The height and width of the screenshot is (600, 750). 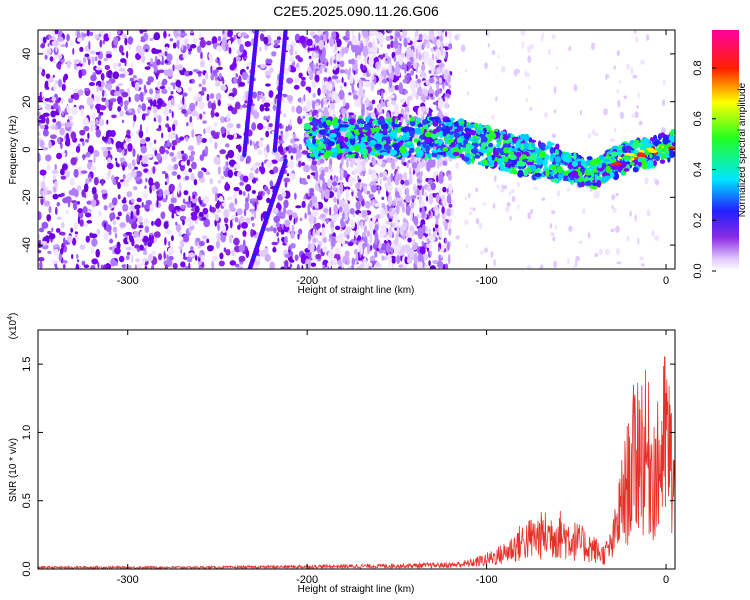 What do you see at coordinates (704, 169) in the screenshot?
I see `colorbar-ticks: 0.00.20.40.60.8` at bounding box center [704, 169].